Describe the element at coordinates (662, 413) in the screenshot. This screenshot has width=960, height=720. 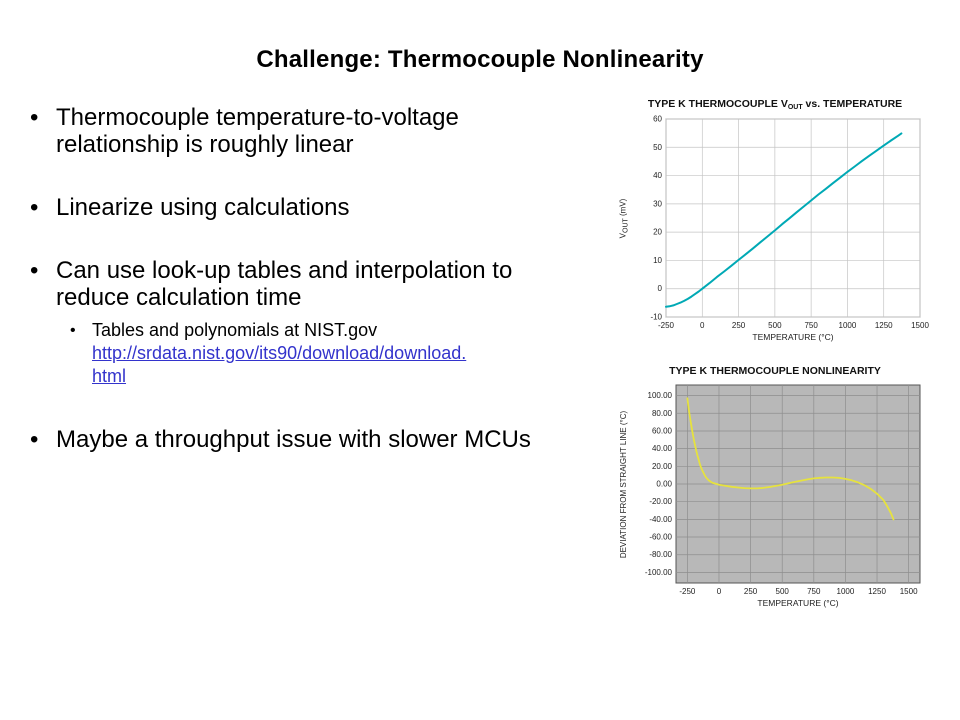
I see `svg-text: 80.00` at that location.